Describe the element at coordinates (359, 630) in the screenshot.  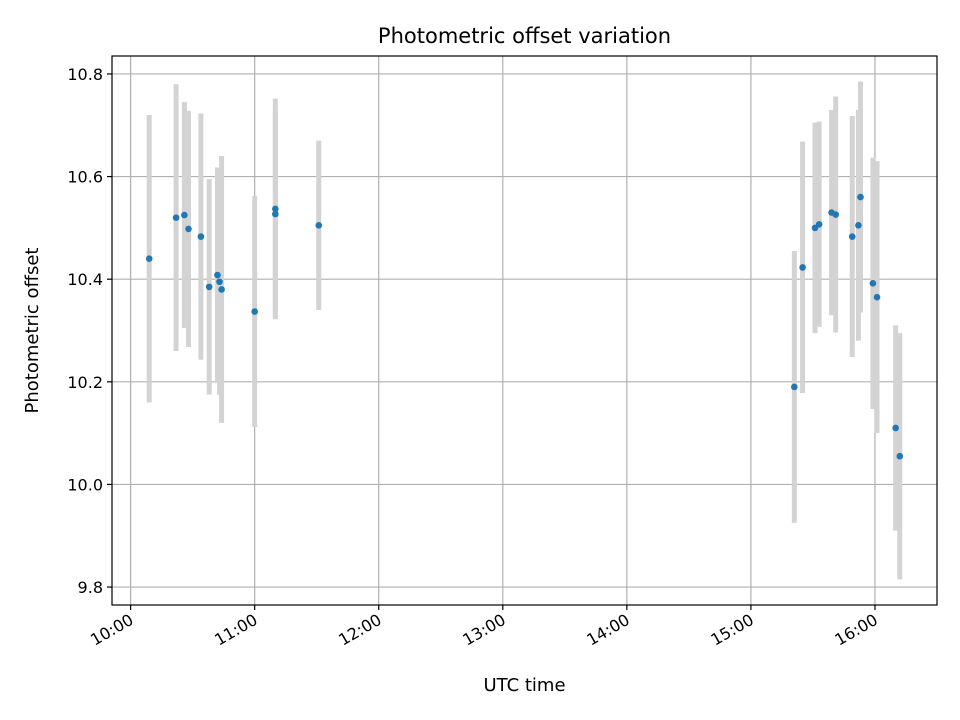
I see `x-tick-label: 12:00` at that location.